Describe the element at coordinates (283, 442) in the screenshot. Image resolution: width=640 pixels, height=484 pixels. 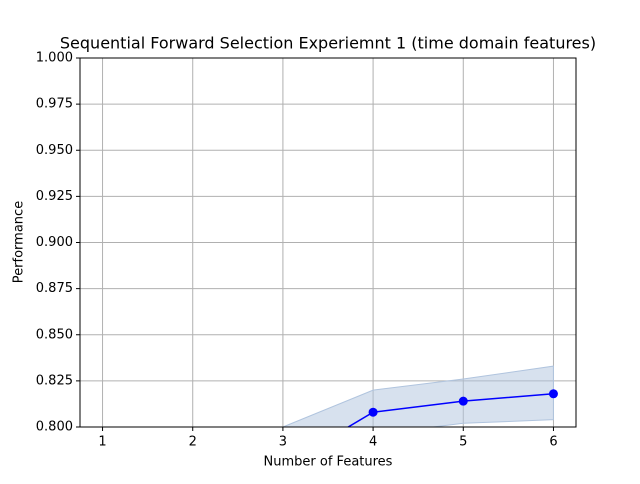
I see `x-tick-label: 3` at that location.